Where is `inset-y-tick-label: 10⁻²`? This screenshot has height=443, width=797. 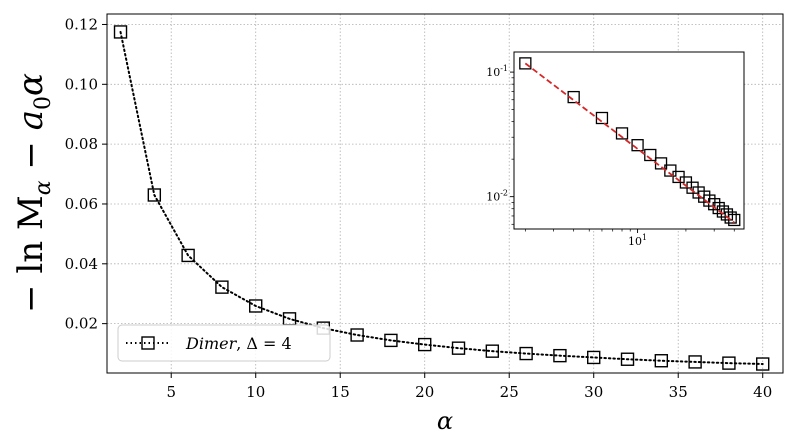 inset-y-tick-label: 10⁻² is located at coordinates (497, 196).